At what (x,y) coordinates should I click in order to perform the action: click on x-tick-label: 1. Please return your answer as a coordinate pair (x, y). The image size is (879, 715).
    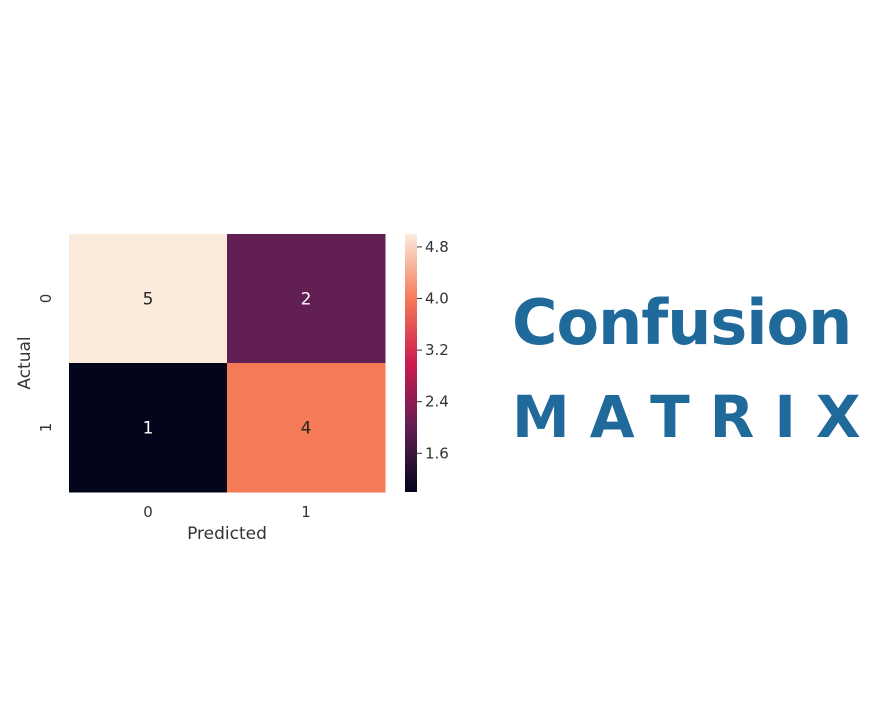
    Looking at the image, I should click on (306, 512).